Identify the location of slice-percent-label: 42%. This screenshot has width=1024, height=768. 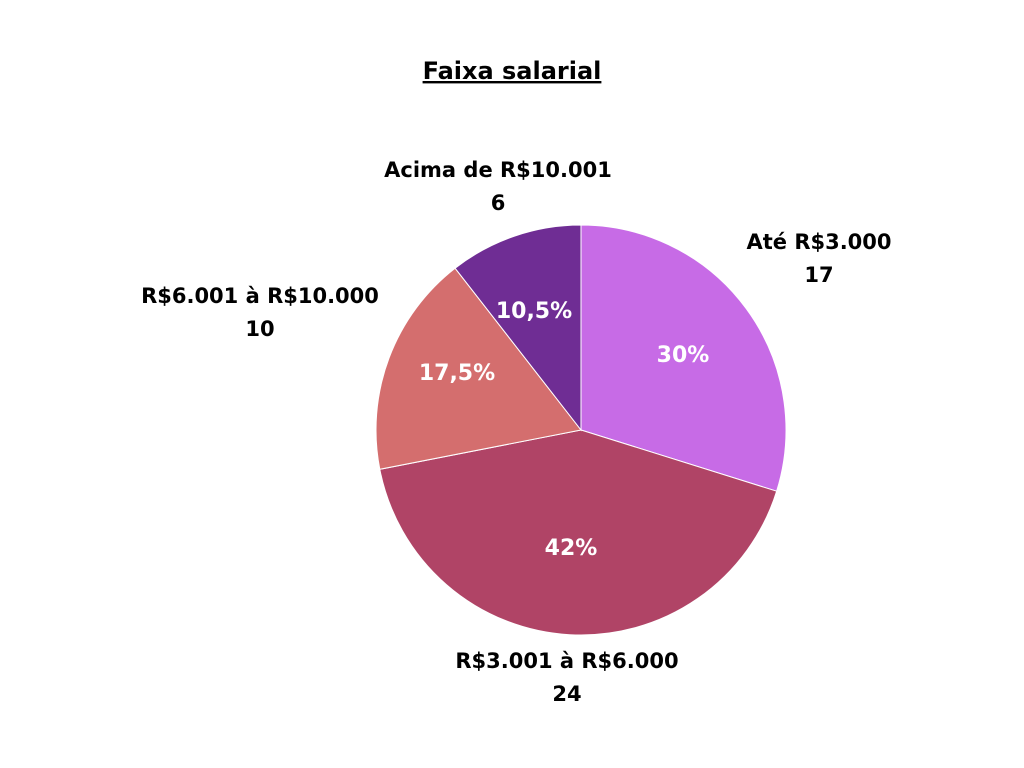
(571, 548).